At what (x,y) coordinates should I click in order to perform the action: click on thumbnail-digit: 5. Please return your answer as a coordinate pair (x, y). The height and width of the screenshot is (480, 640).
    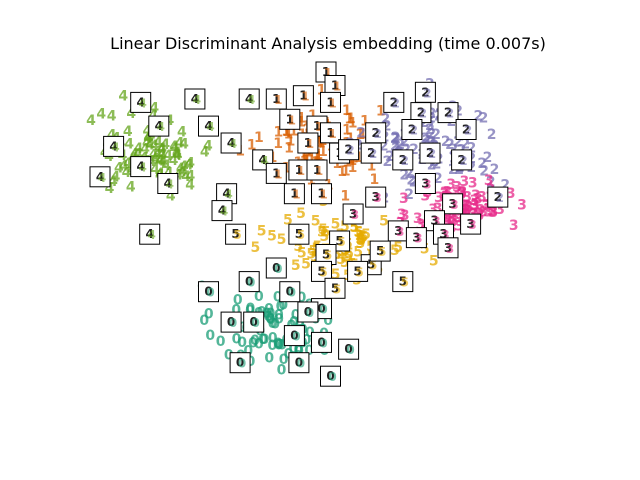
    Looking at the image, I should click on (403, 282).